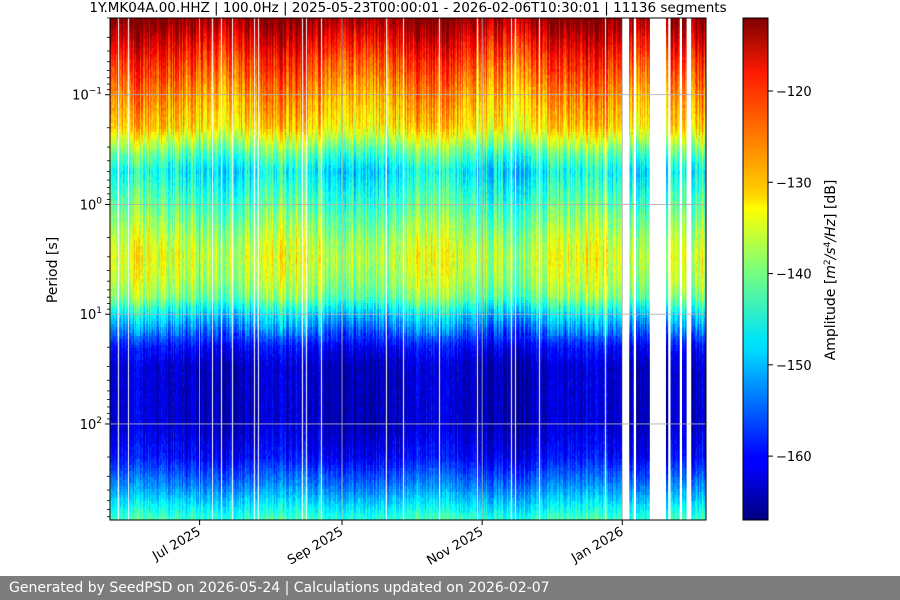 The image size is (900, 600). Describe the element at coordinates (794, 275) in the screenshot. I see `colorbar-tick-label: −140` at that location.